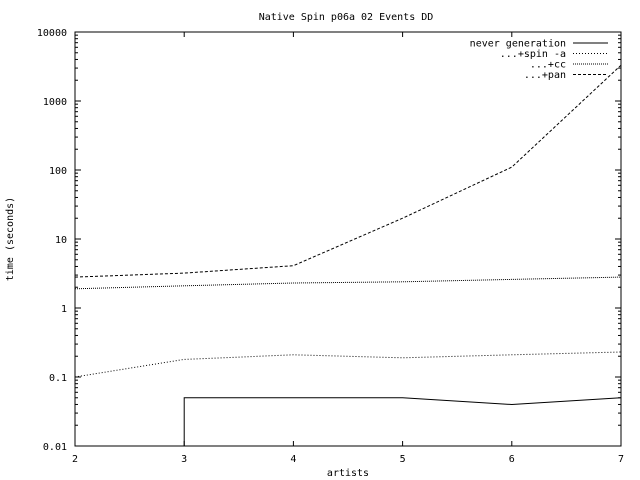  What do you see at coordinates (293, 459) in the screenshot?
I see `x-tick-label: 4` at bounding box center [293, 459].